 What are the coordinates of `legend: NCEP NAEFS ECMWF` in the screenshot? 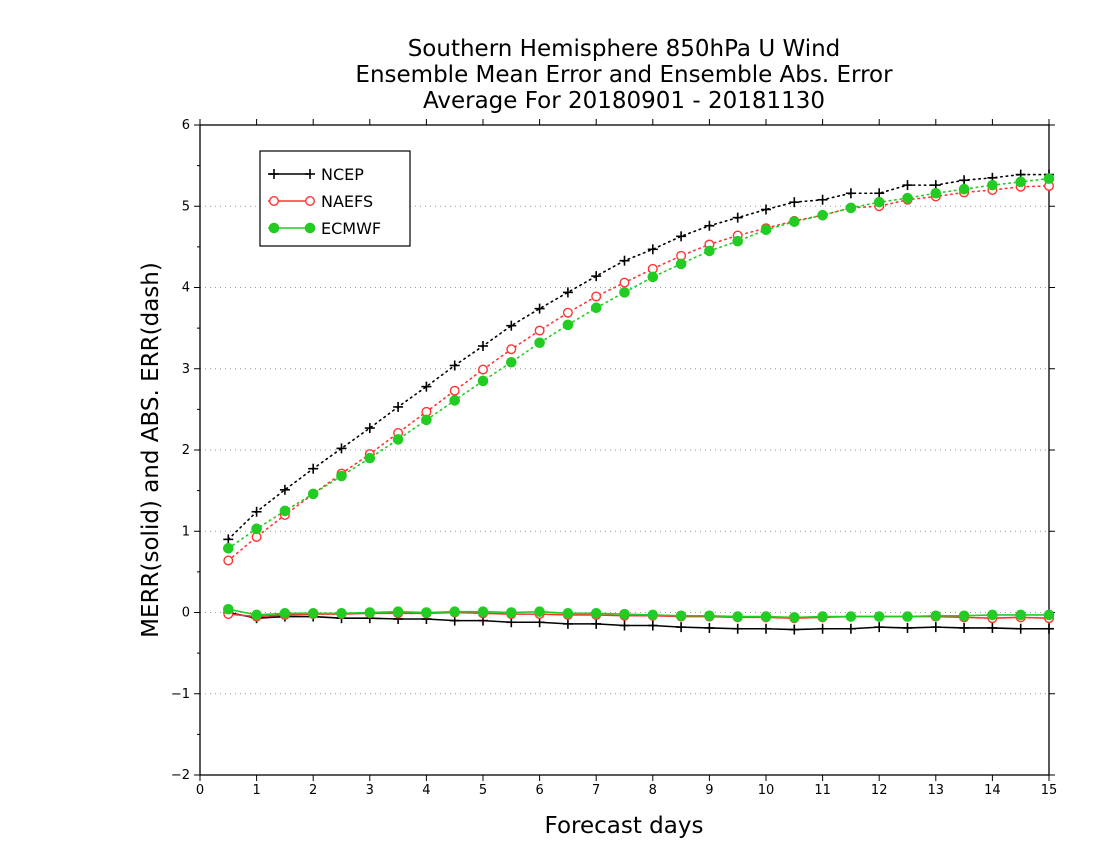 It's located at (335, 198).